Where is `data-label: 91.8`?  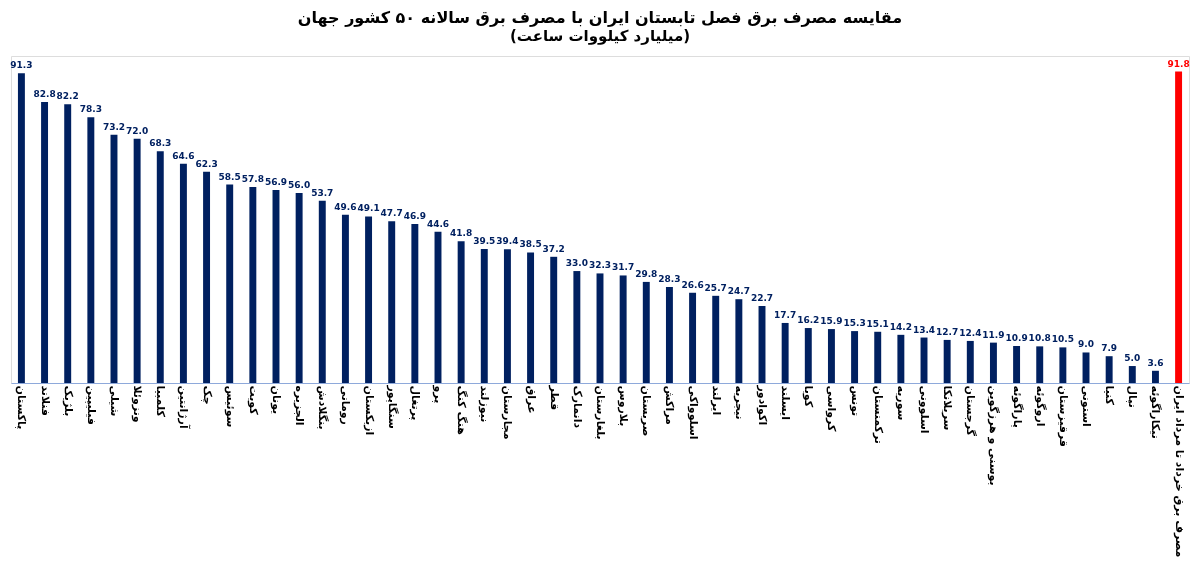 data-label: 91.8 is located at coordinates (1178, 63).